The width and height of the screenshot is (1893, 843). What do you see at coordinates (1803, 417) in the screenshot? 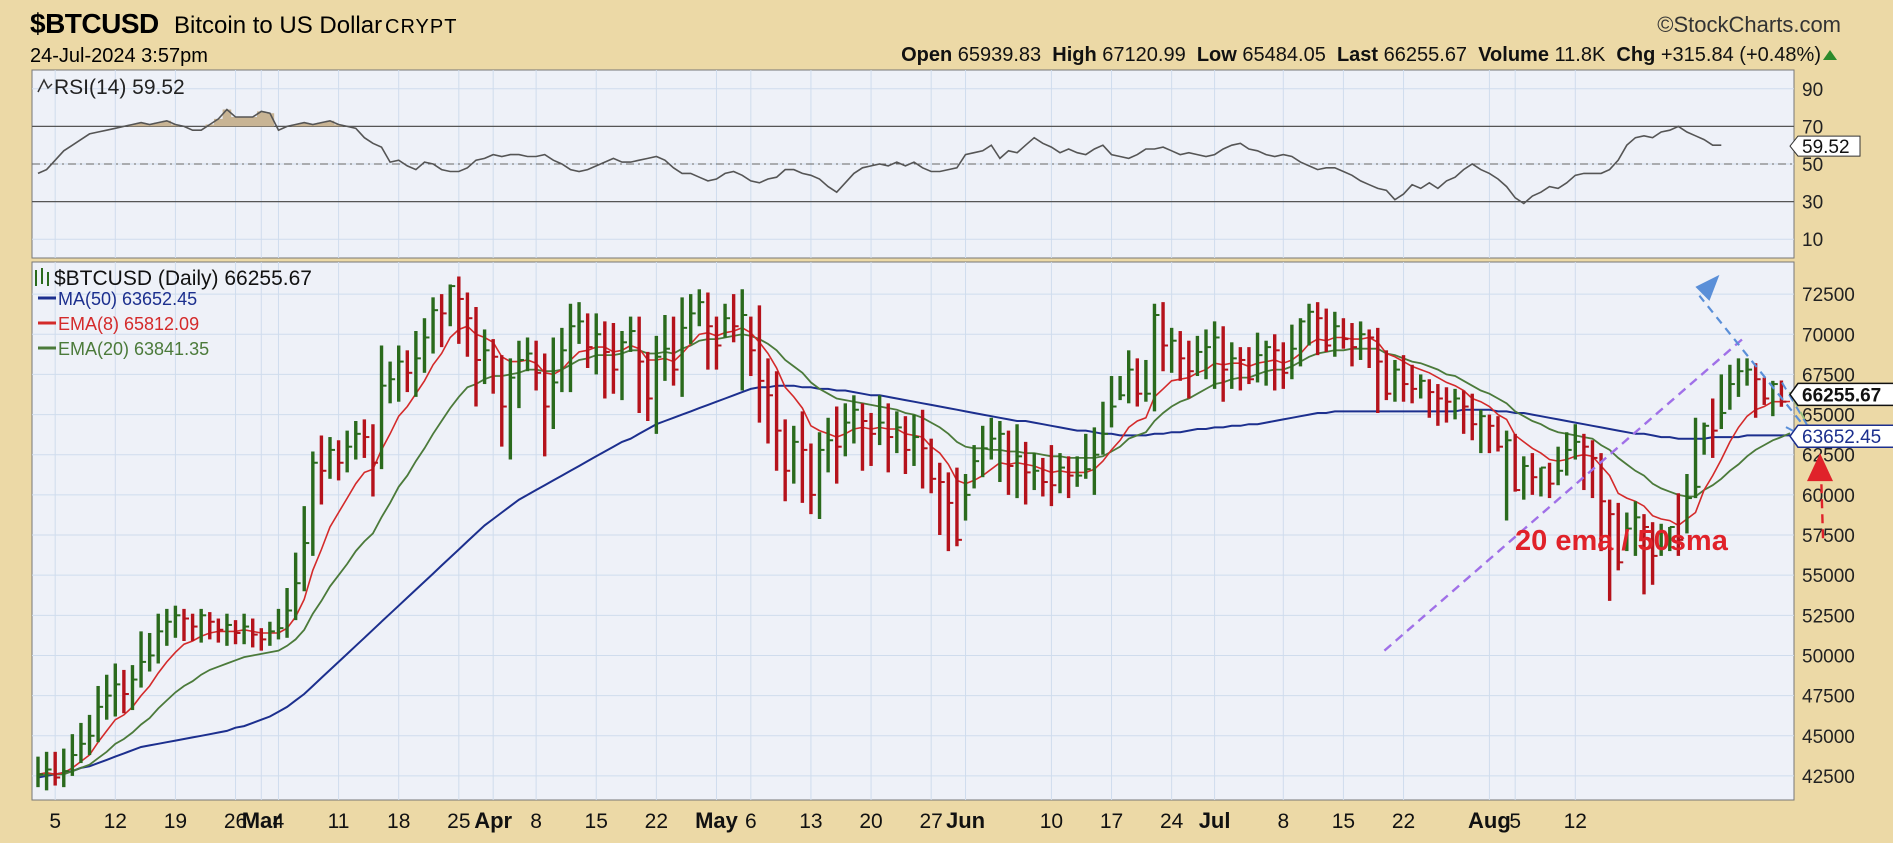
I see `green-dash-projection` at bounding box center [1803, 417].